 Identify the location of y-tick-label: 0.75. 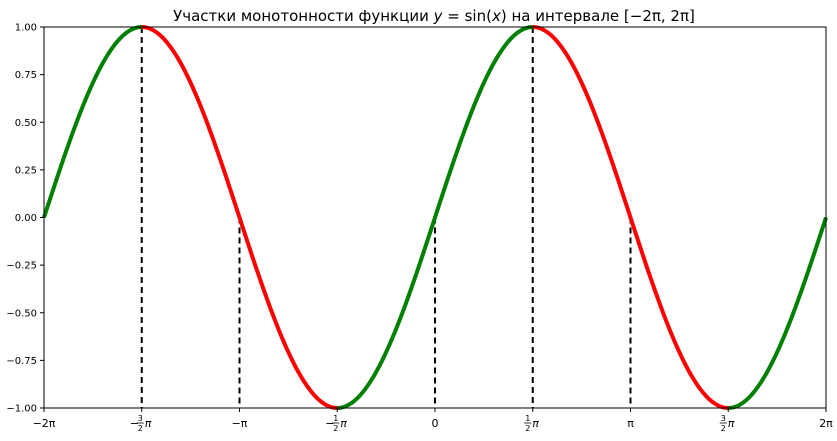
(26, 75).